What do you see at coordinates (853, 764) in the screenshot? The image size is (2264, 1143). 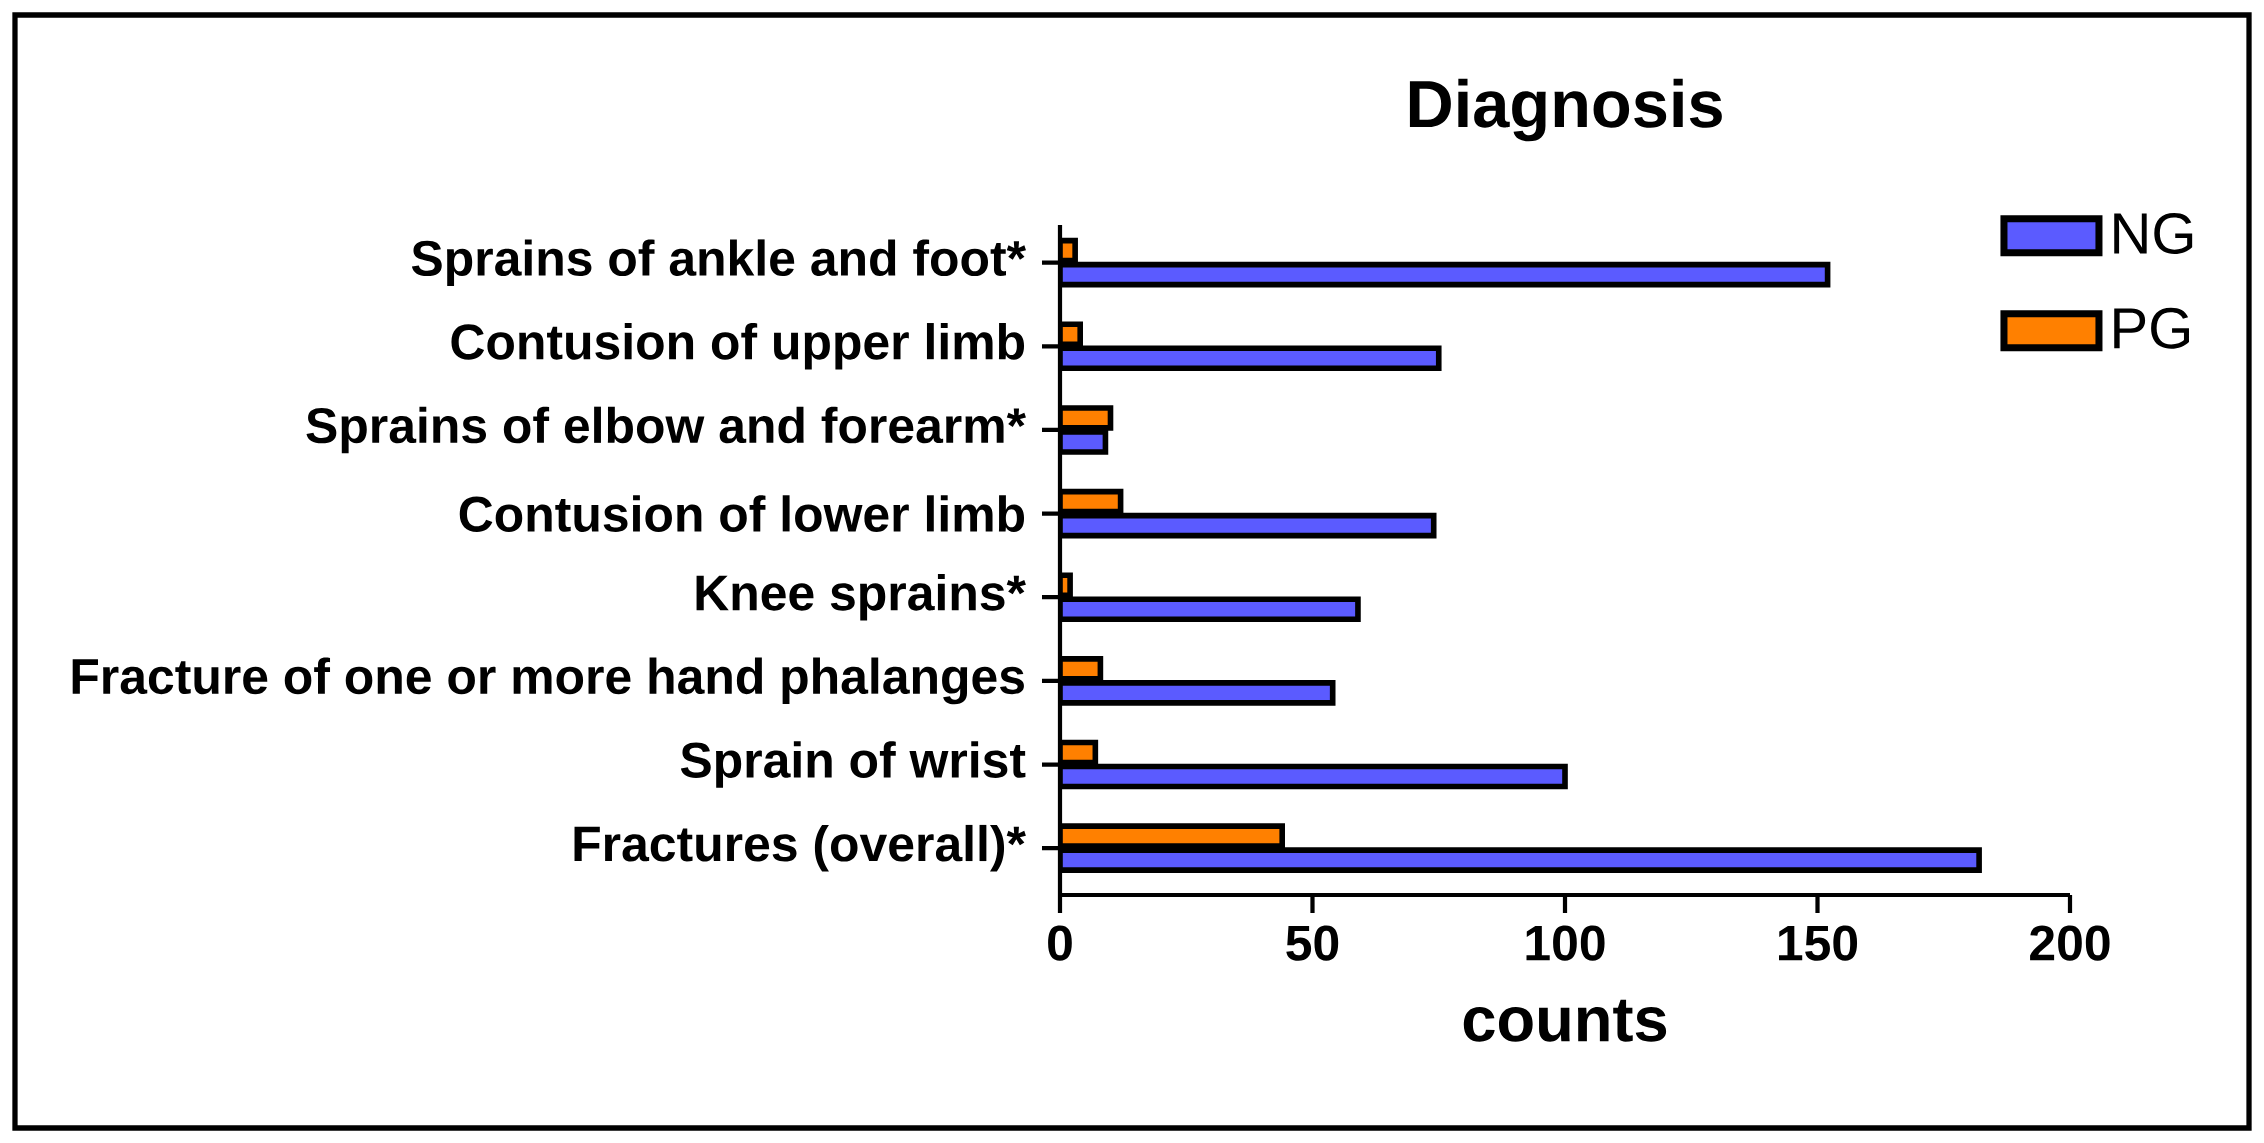 I see `y-tick-label: Sprain of wrist` at bounding box center [853, 764].